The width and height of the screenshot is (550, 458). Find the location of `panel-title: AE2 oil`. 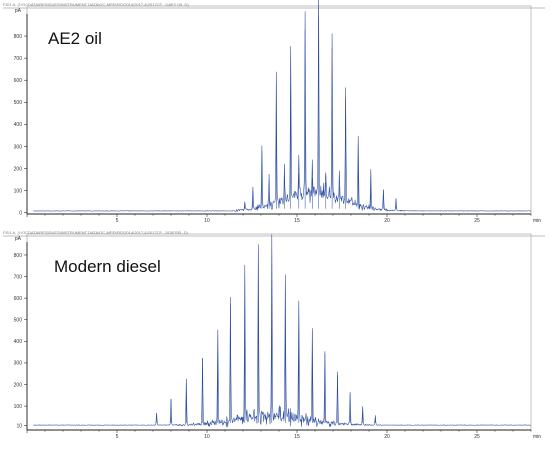

panel-title: AE2 oil is located at coordinates (75, 38).